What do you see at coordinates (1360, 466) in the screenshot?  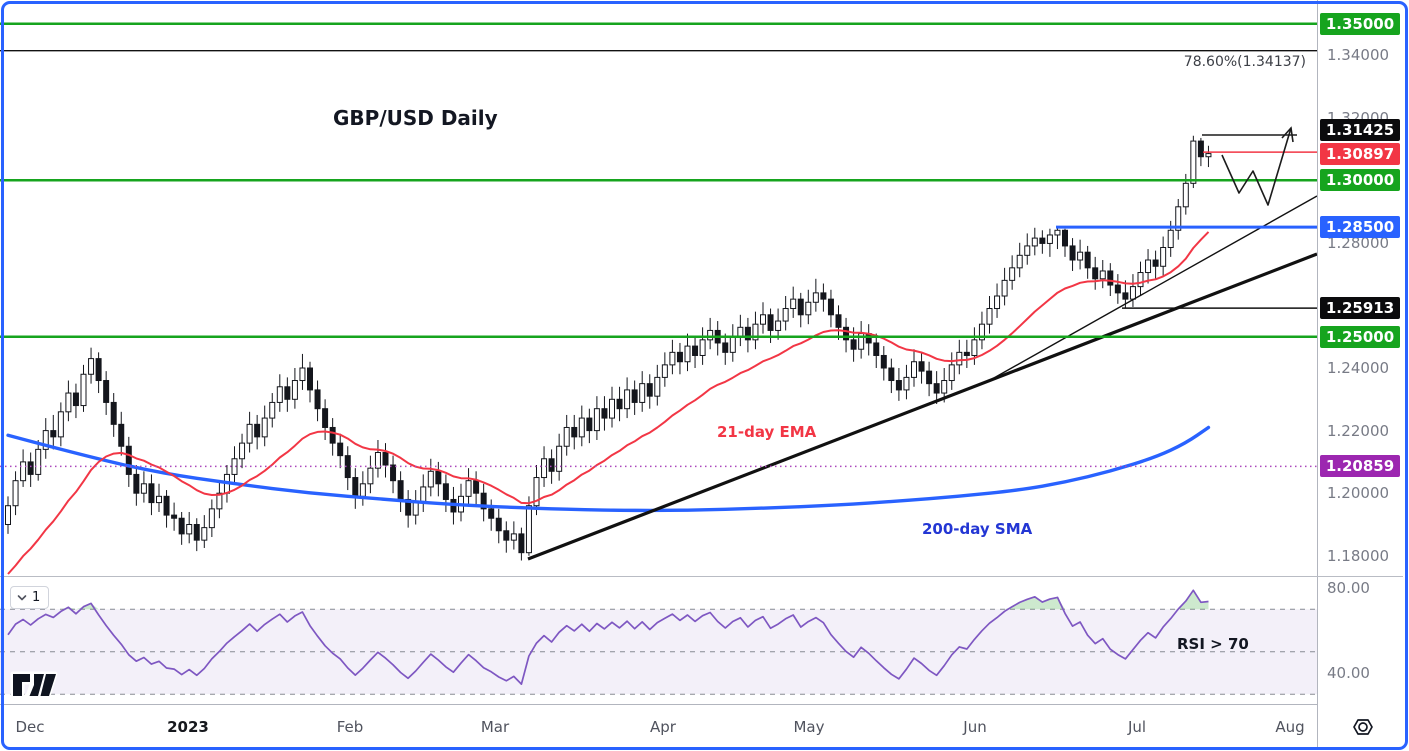 I see `price-badge: 1.20859` at bounding box center [1360, 466].